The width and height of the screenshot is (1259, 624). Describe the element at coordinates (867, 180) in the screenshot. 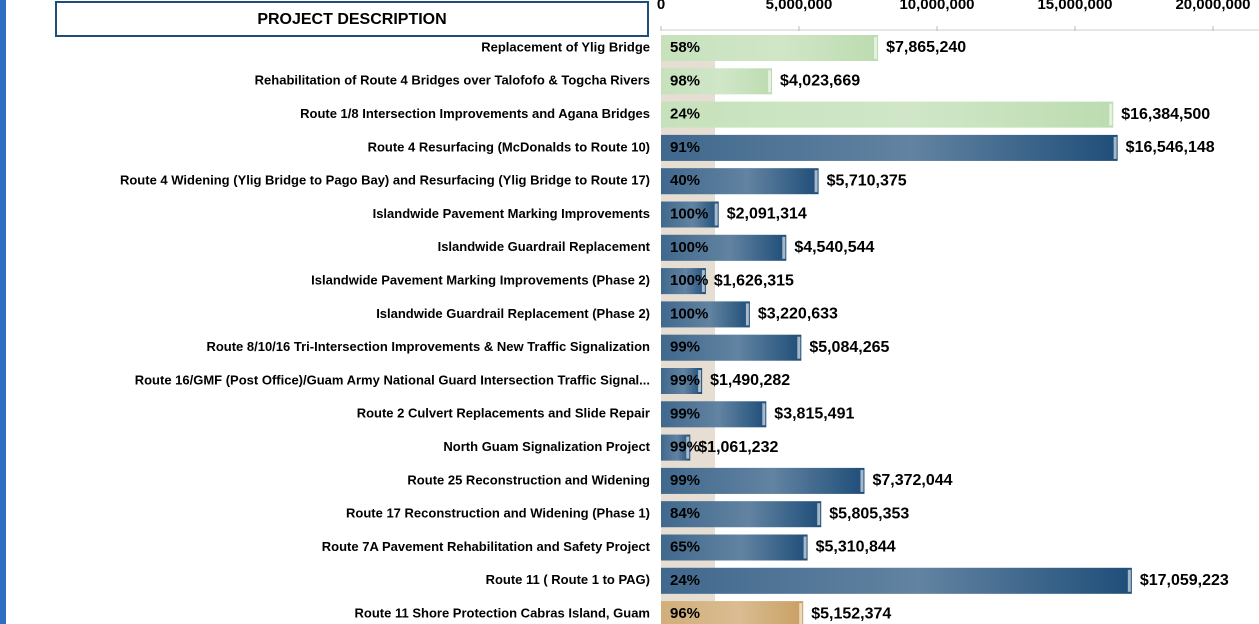

I see `value-label: $5,710,375` at that location.